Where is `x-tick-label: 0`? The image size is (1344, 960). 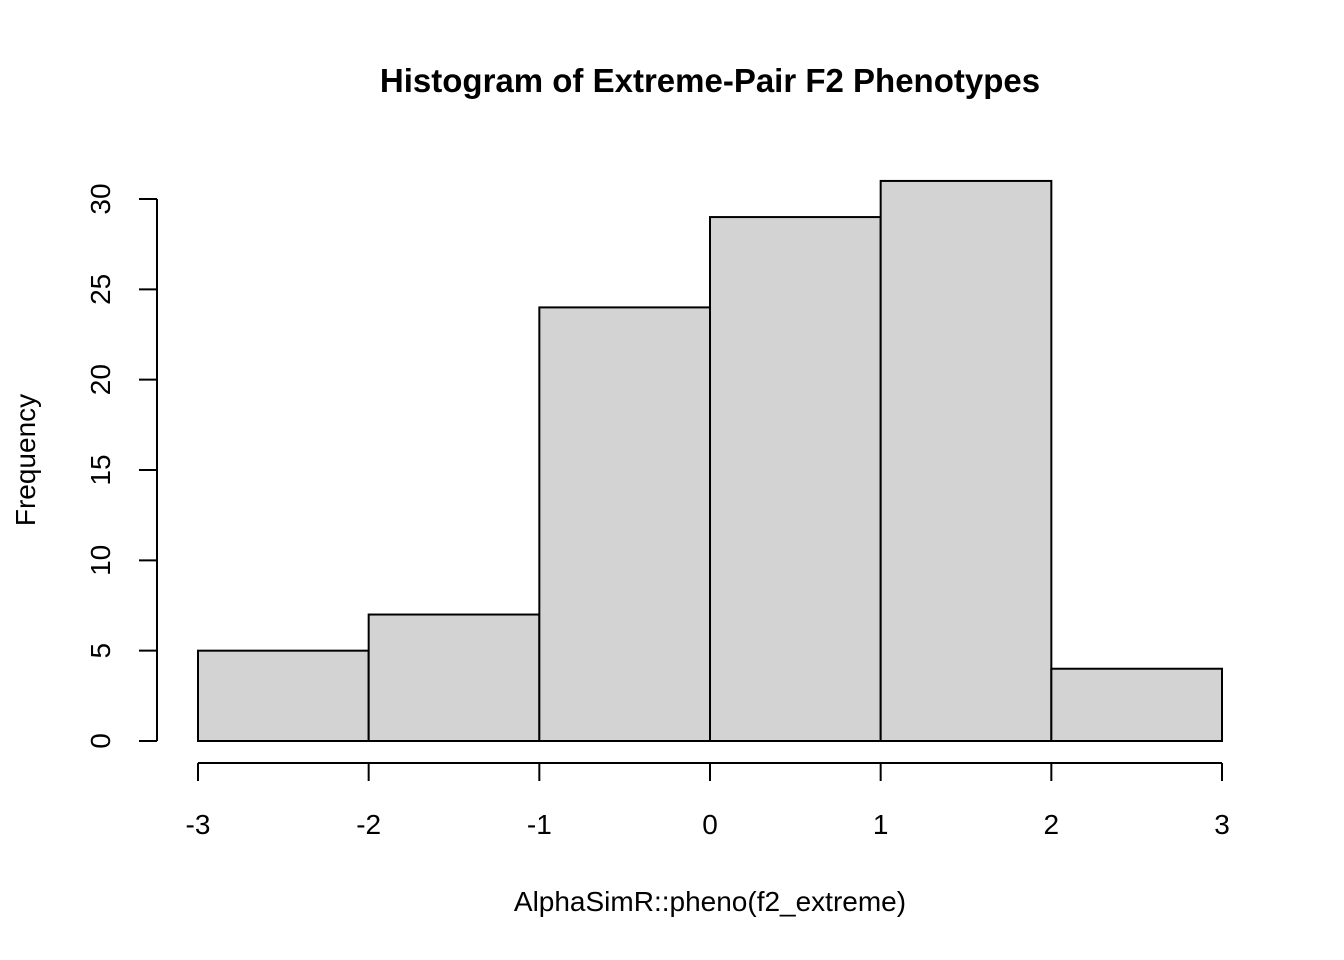 x-tick-label: 0 is located at coordinates (710, 824).